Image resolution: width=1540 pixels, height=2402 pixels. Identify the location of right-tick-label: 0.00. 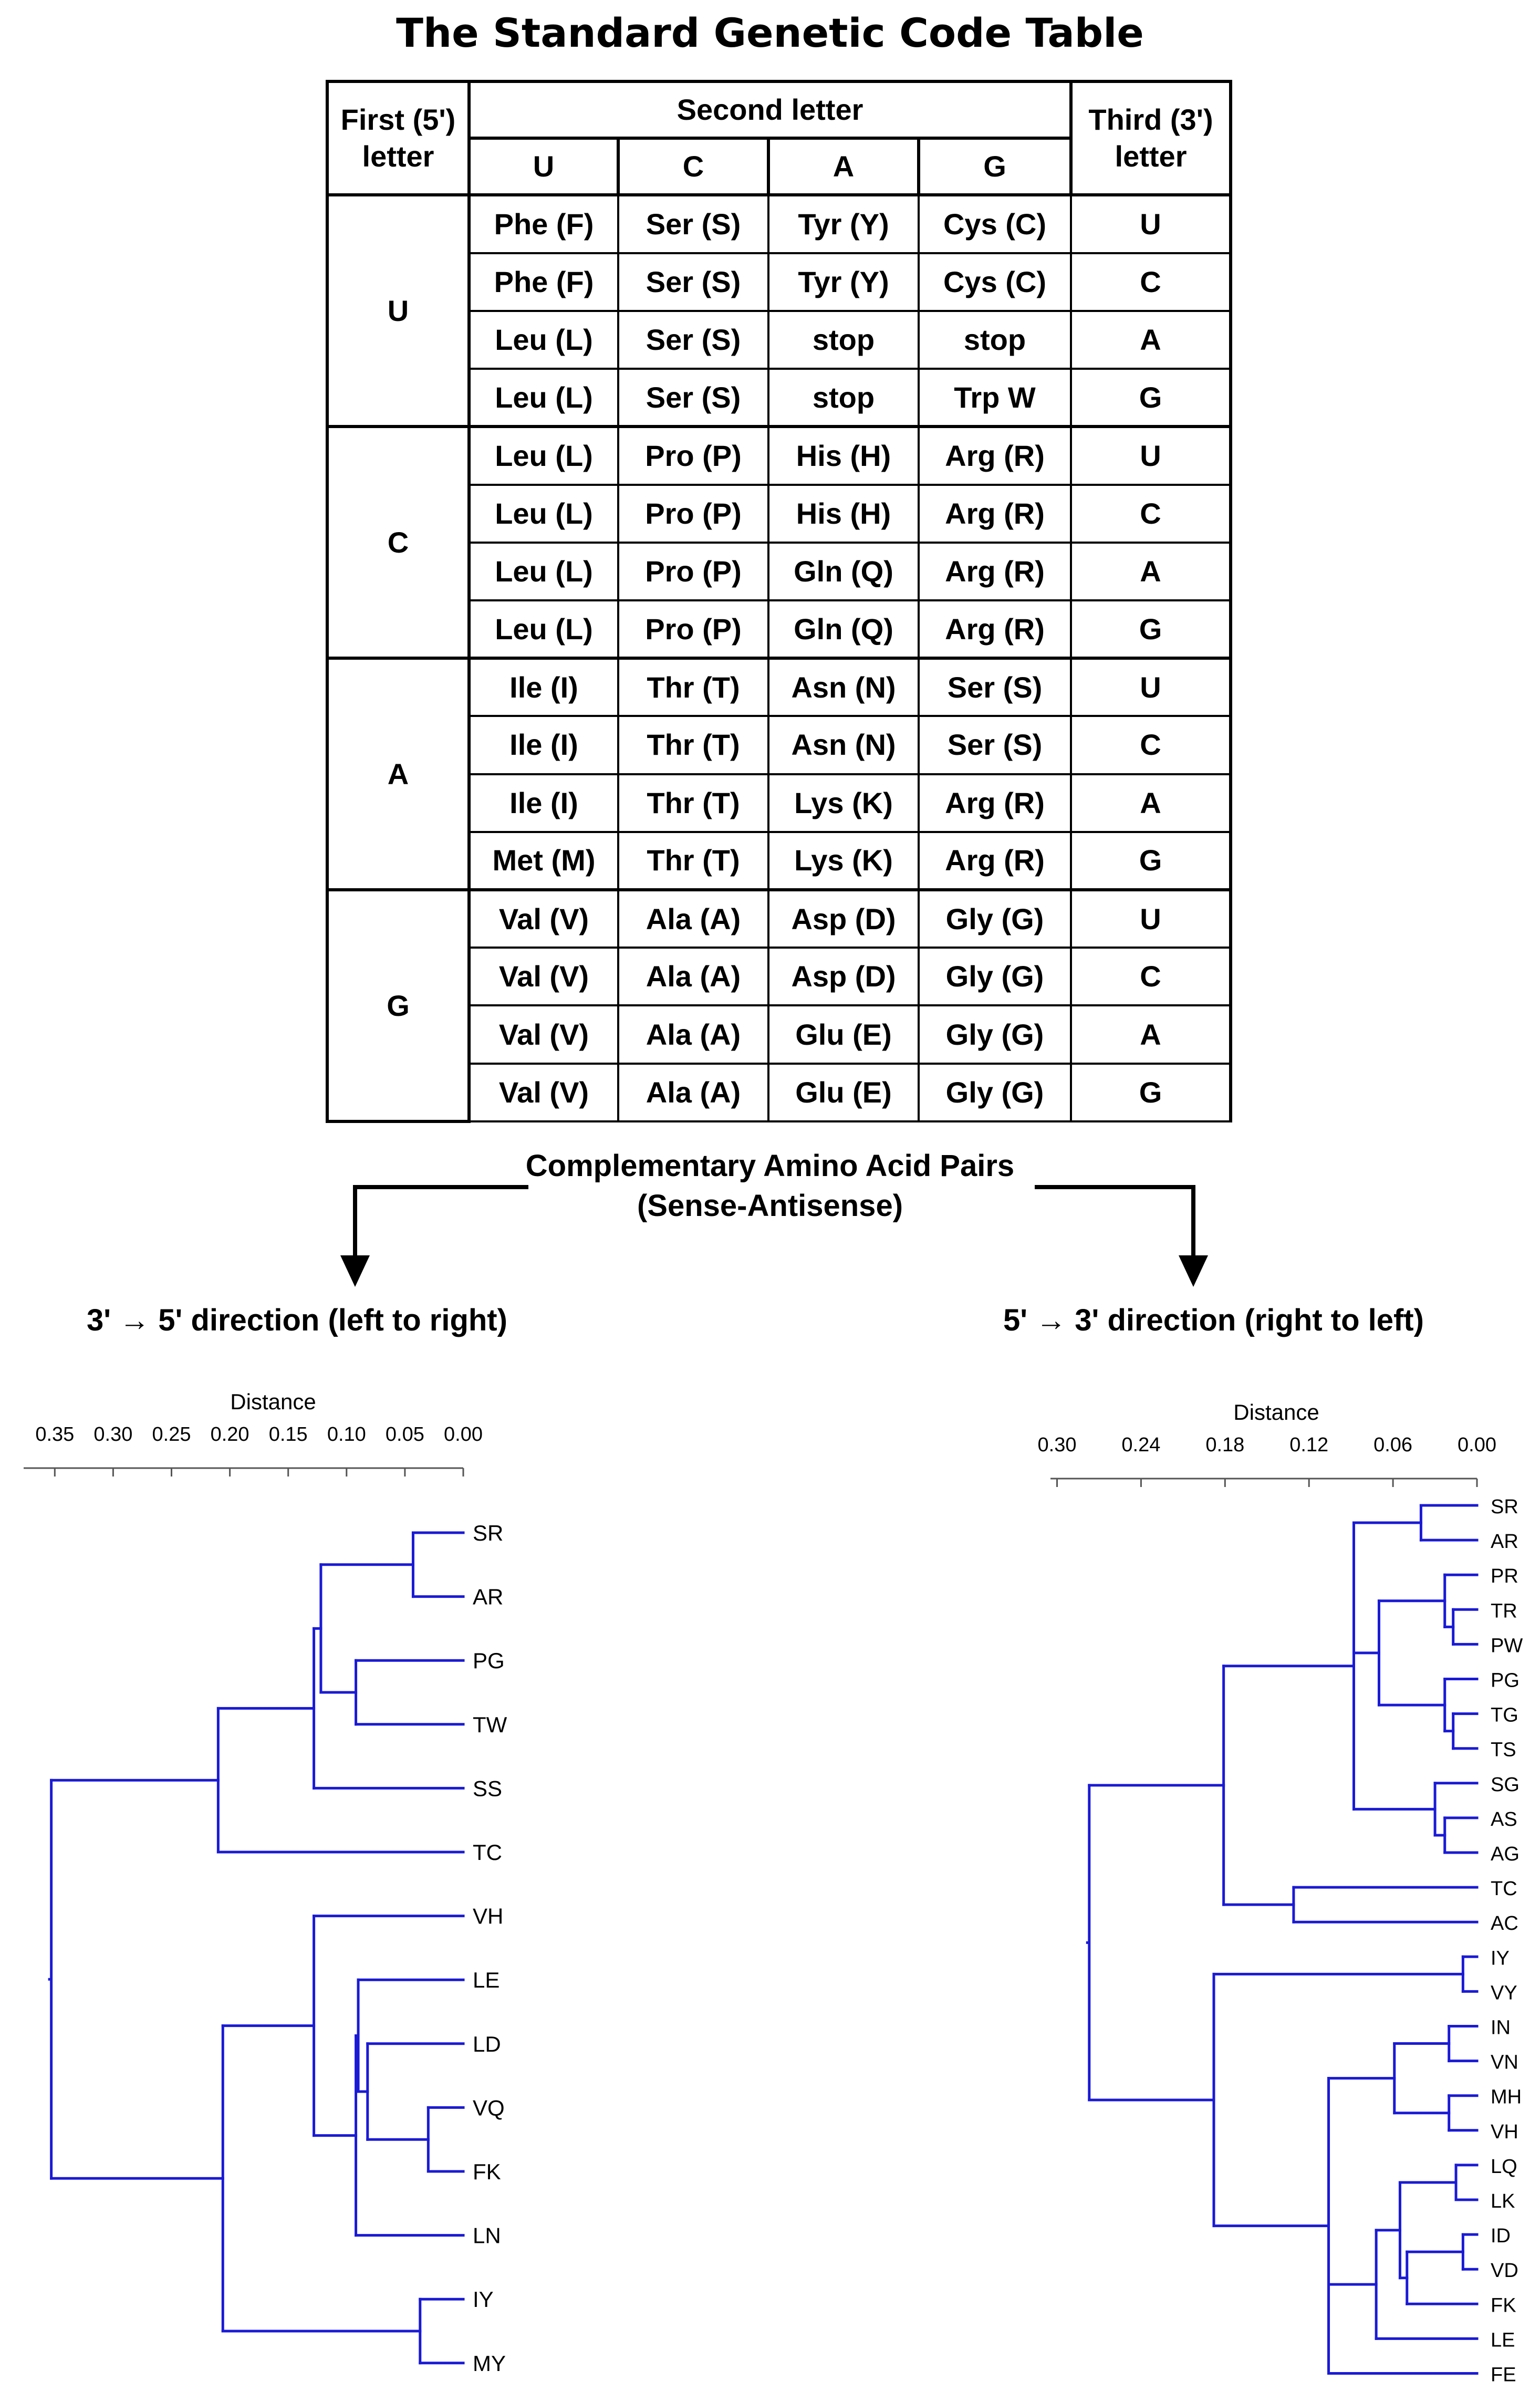
(1477, 1445).